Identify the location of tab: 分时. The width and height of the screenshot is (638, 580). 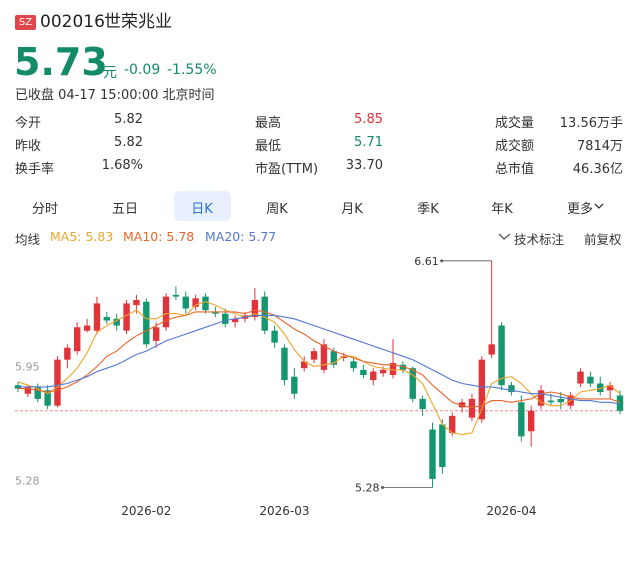
(44, 209).